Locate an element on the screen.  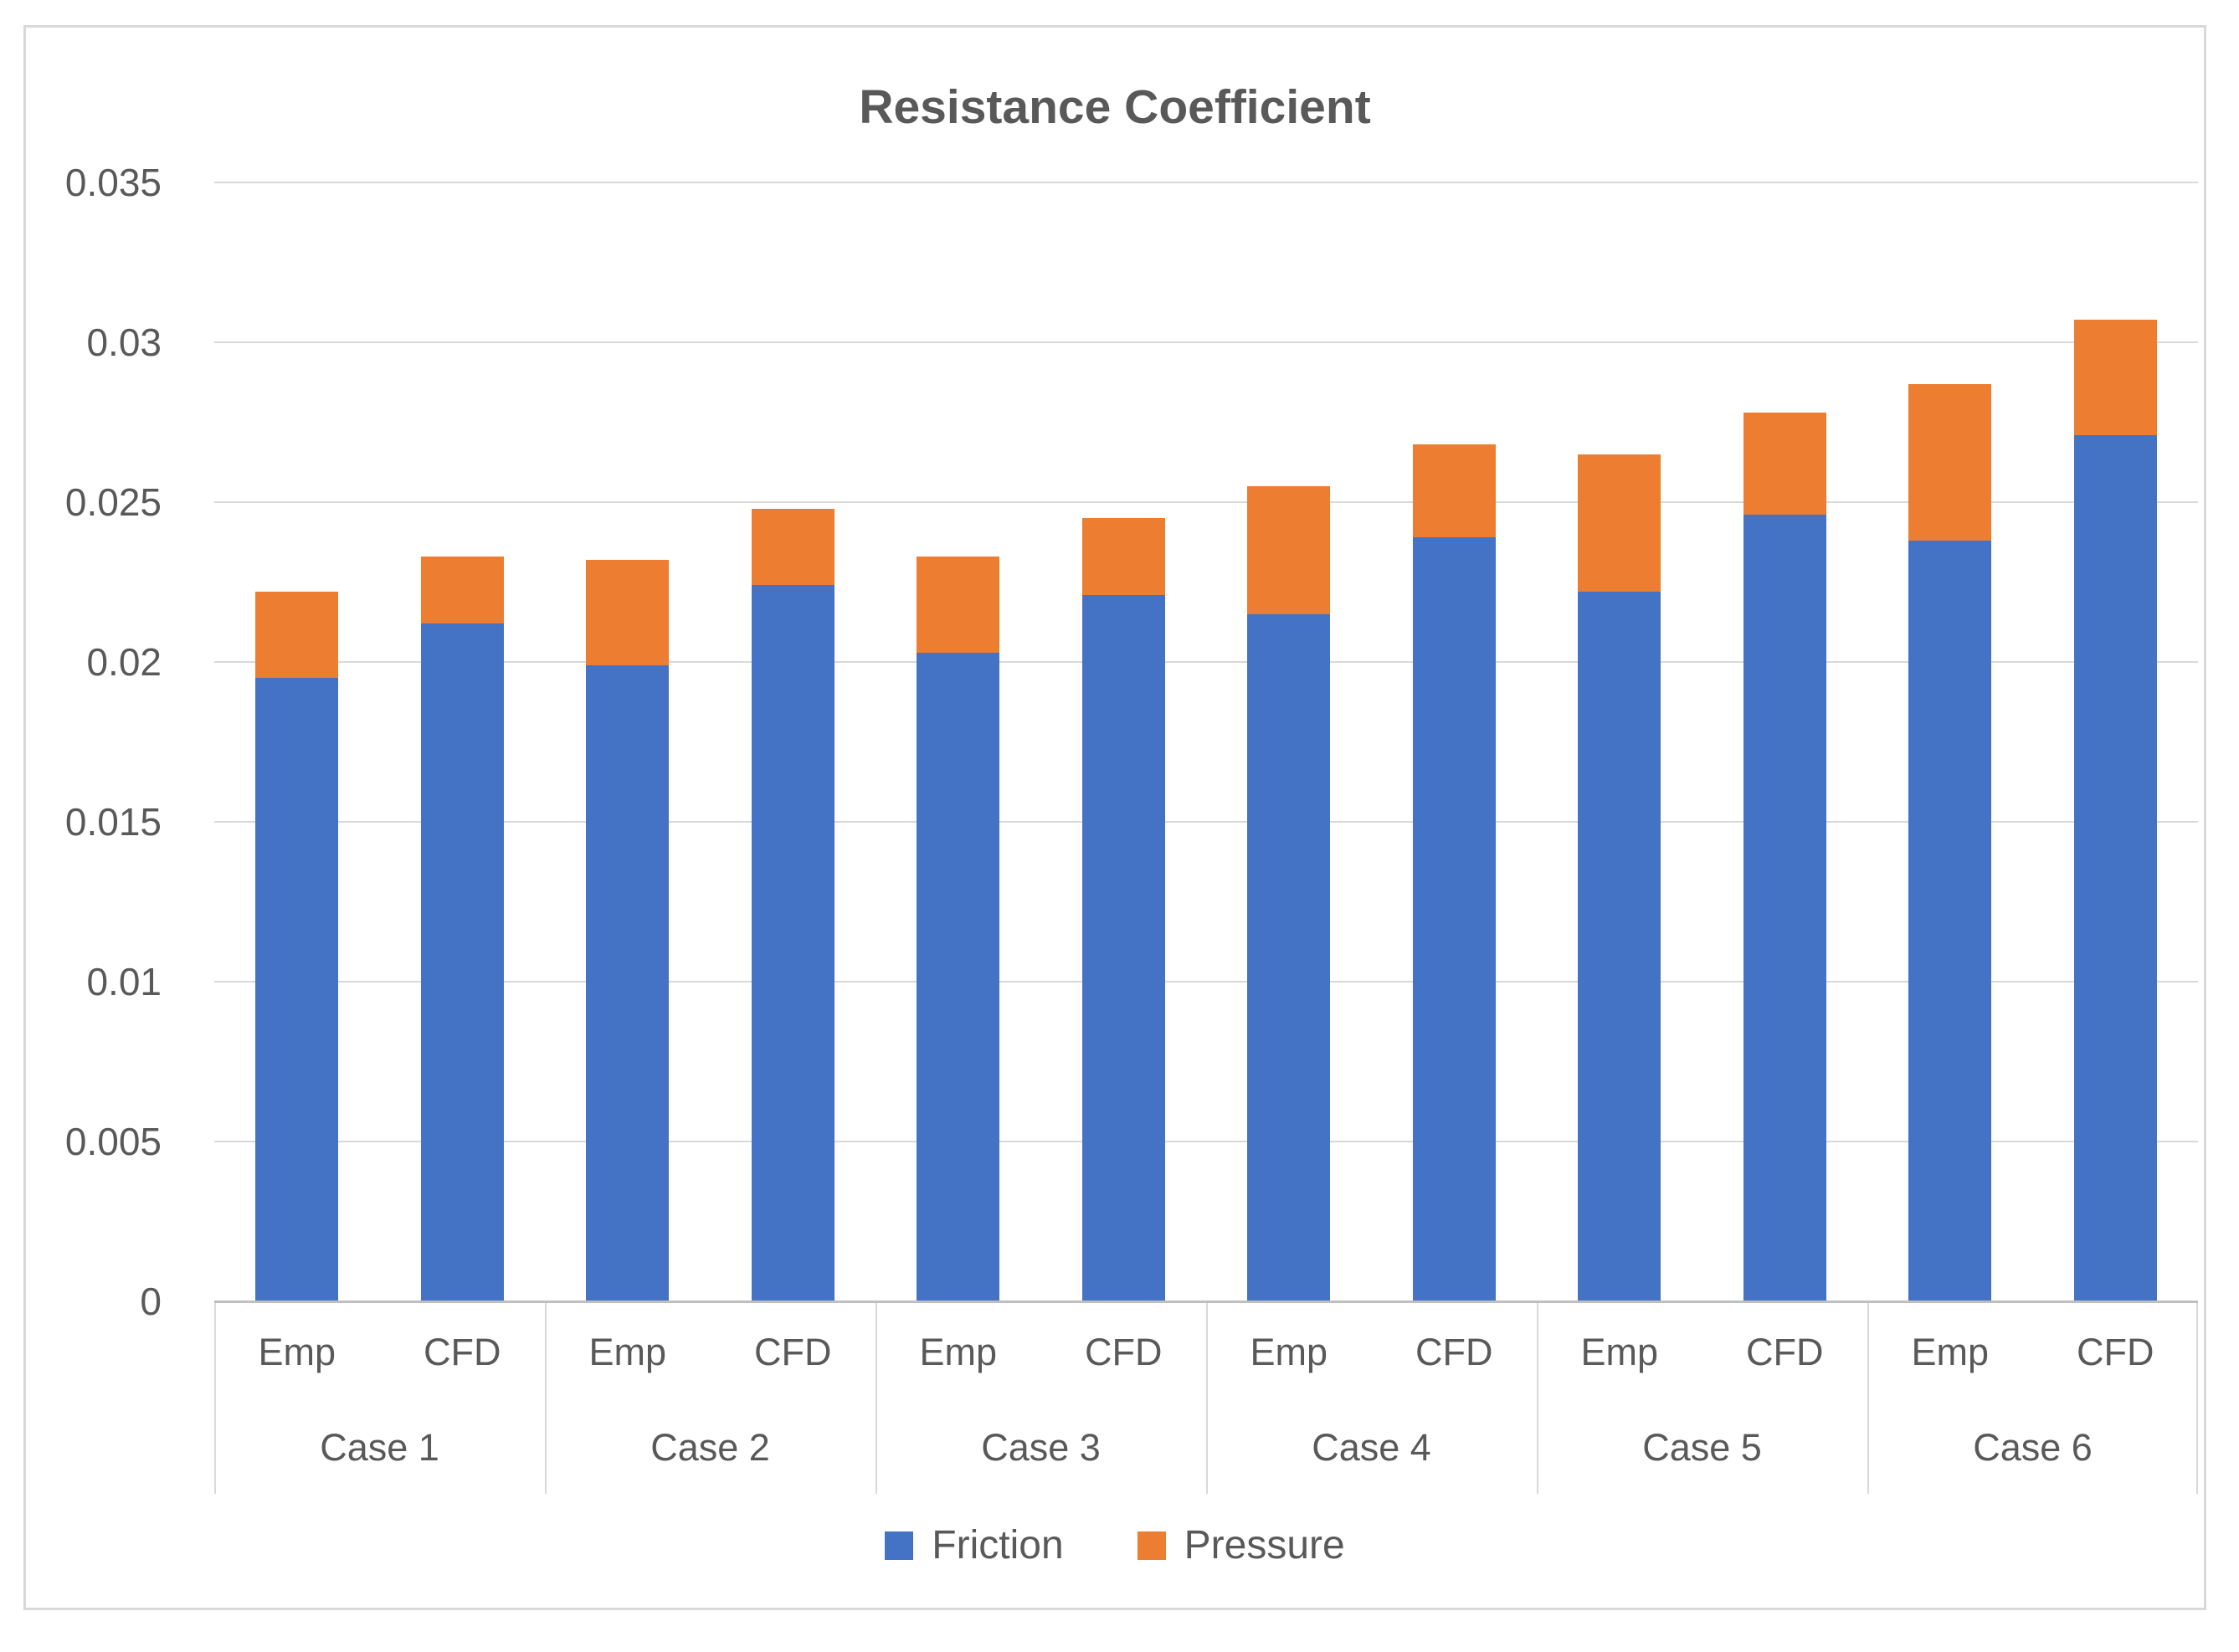
bar-slot-case-2-emp is located at coordinates (628, 741).